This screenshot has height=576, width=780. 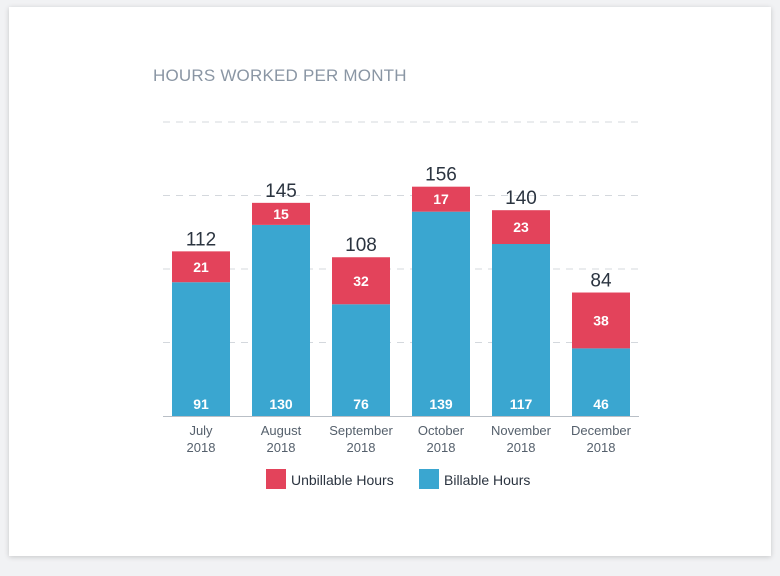 What do you see at coordinates (281, 404) in the screenshot?
I see `data-label-billable: 130` at bounding box center [281, 404].